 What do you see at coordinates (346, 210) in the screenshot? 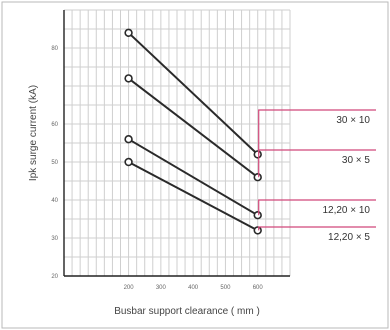
I see `series-label: 12,20 × 10` at bounding box center [346, 210].